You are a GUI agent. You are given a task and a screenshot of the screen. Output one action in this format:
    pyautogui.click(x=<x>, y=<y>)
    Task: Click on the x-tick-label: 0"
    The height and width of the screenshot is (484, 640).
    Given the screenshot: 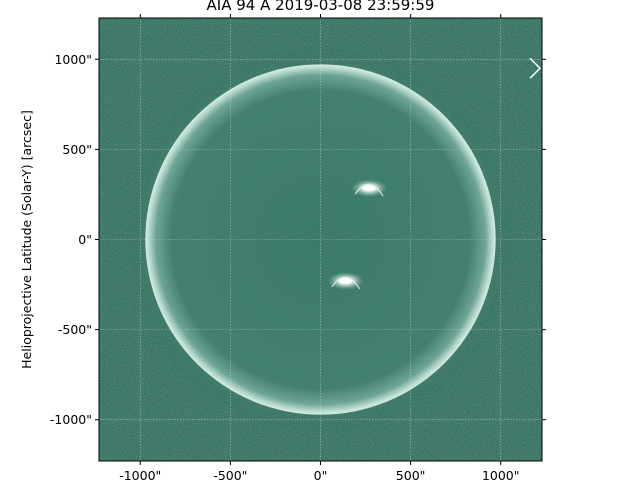 What is the action you would take?
    pyautogui.click(x=321, y=474)
    